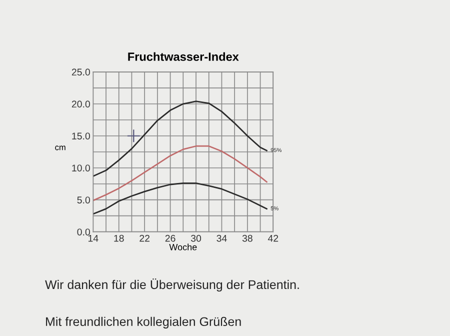 The height and width of the screenshot is (336, 450). What do you see at coordinates (196, 238) in the screenshot?
I see `x-tick-label: 30` at bounding box center [196, 238].